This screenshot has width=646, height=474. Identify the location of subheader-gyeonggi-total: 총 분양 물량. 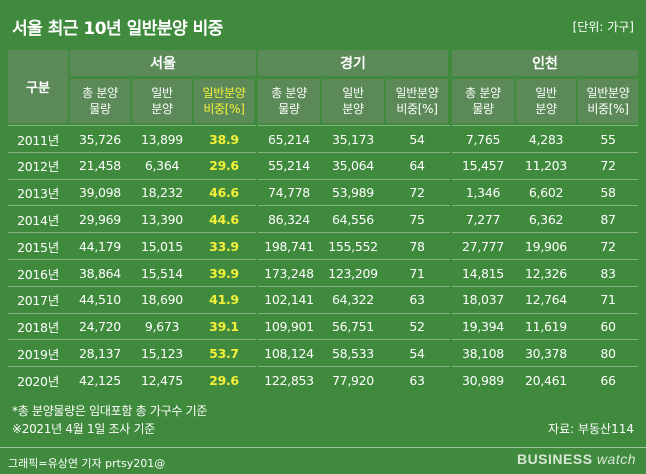
(289, 101).